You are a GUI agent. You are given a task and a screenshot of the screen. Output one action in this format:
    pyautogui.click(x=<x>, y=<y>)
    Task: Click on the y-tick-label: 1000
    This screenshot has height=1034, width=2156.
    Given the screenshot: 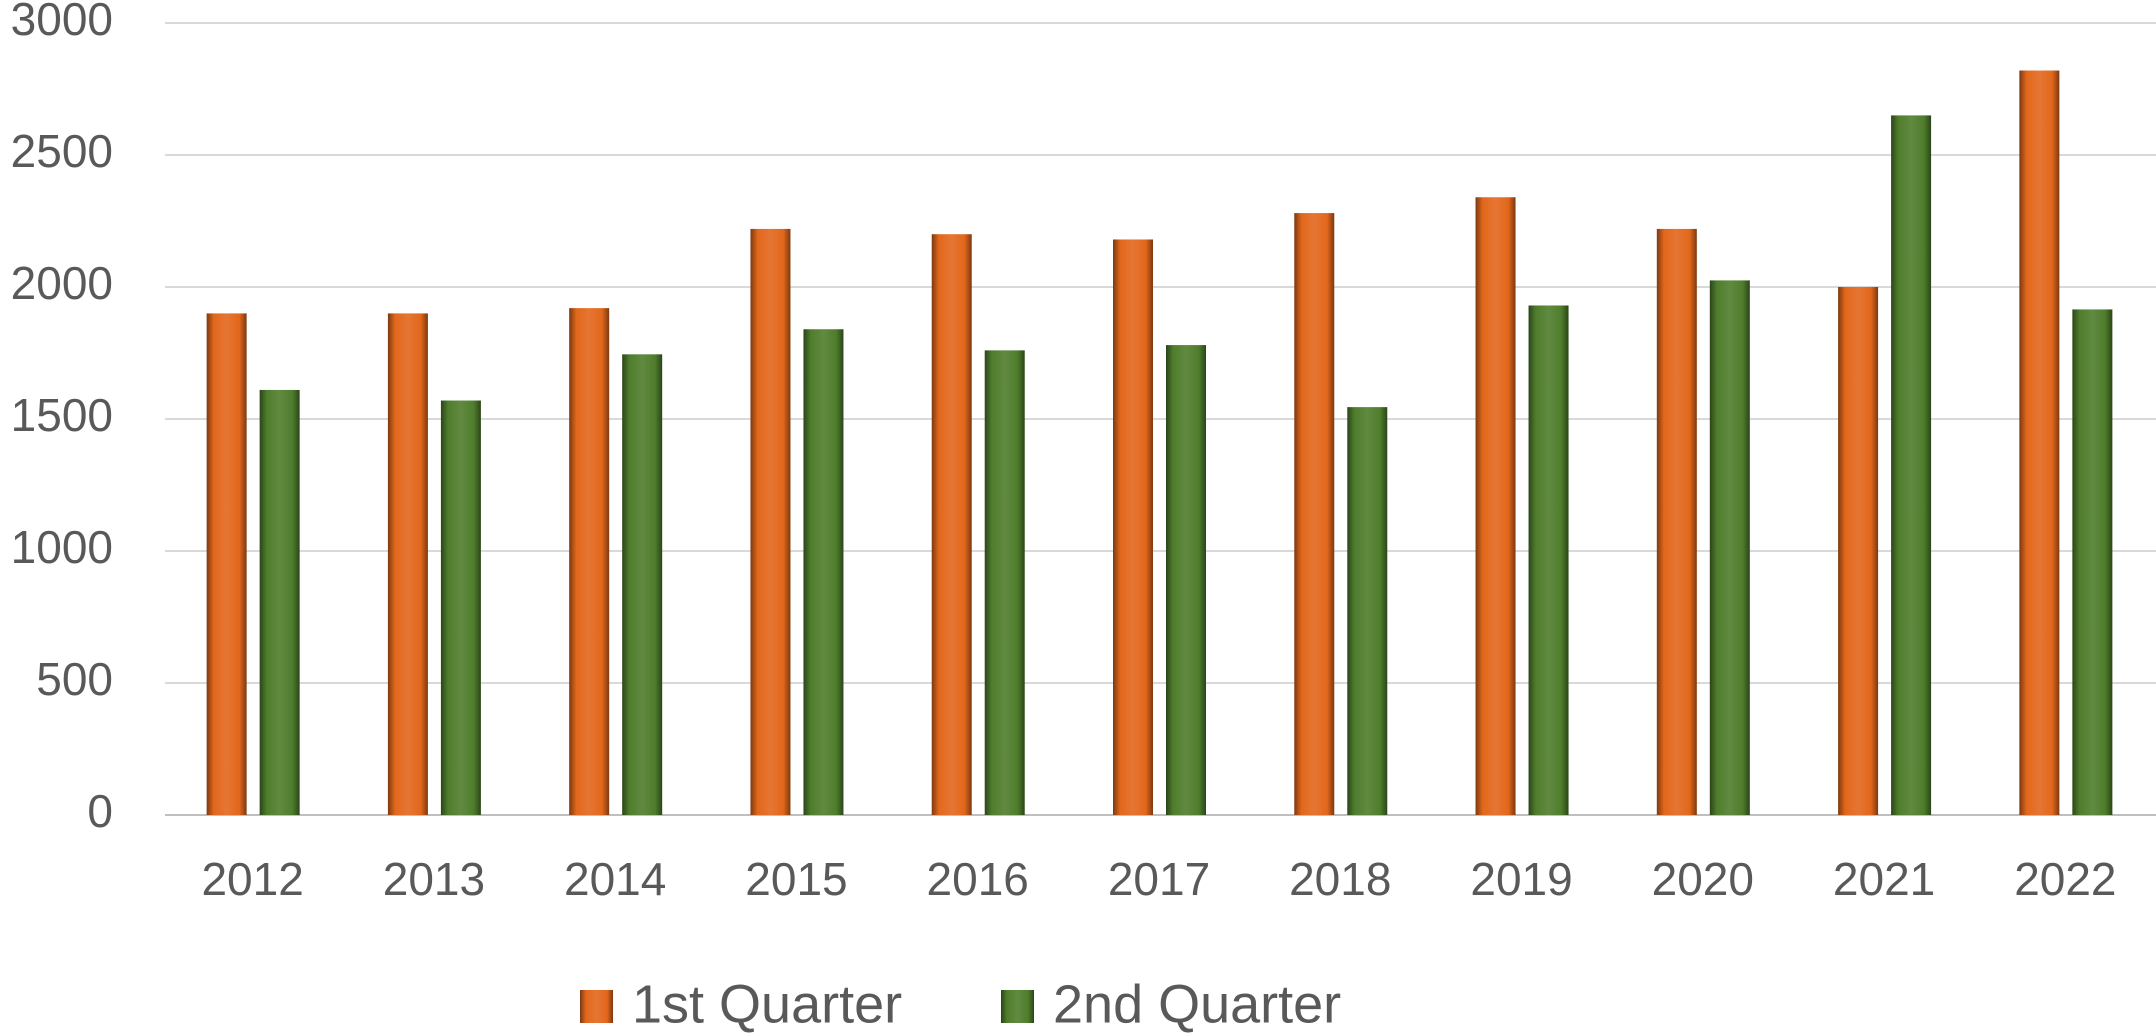 What is the action you would take?
    pyautogui.click(x=62, y=547)
    